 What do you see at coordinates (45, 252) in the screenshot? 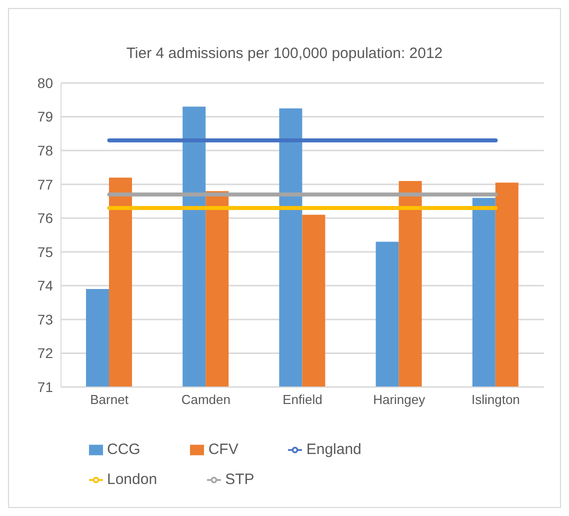
I see `y-tick-label: 75` at bounding box center [45, 252].